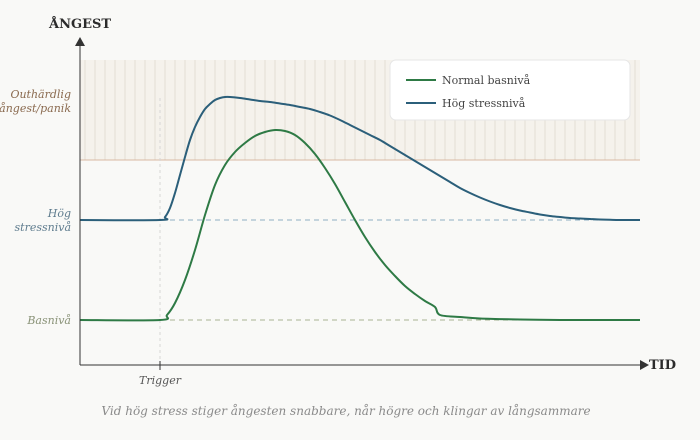 The height and width of the screenshot is (440, 700). What do you see at coordinates (484, 103) in the screenshot?
I see `legend-label-high-stress: Hög stressnivå` at bounding box center [484, 103].